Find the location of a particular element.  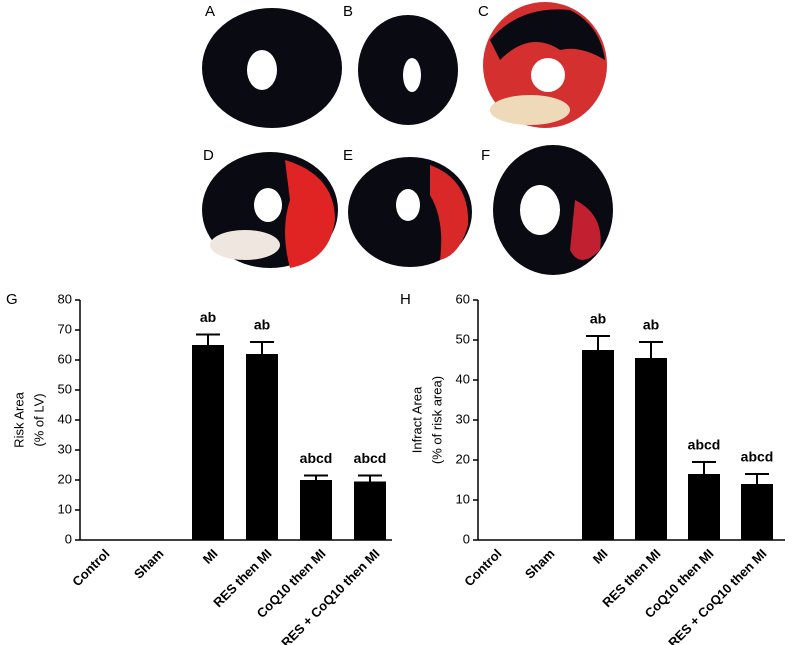

panel-label: B is located at coordinates (348, 11).